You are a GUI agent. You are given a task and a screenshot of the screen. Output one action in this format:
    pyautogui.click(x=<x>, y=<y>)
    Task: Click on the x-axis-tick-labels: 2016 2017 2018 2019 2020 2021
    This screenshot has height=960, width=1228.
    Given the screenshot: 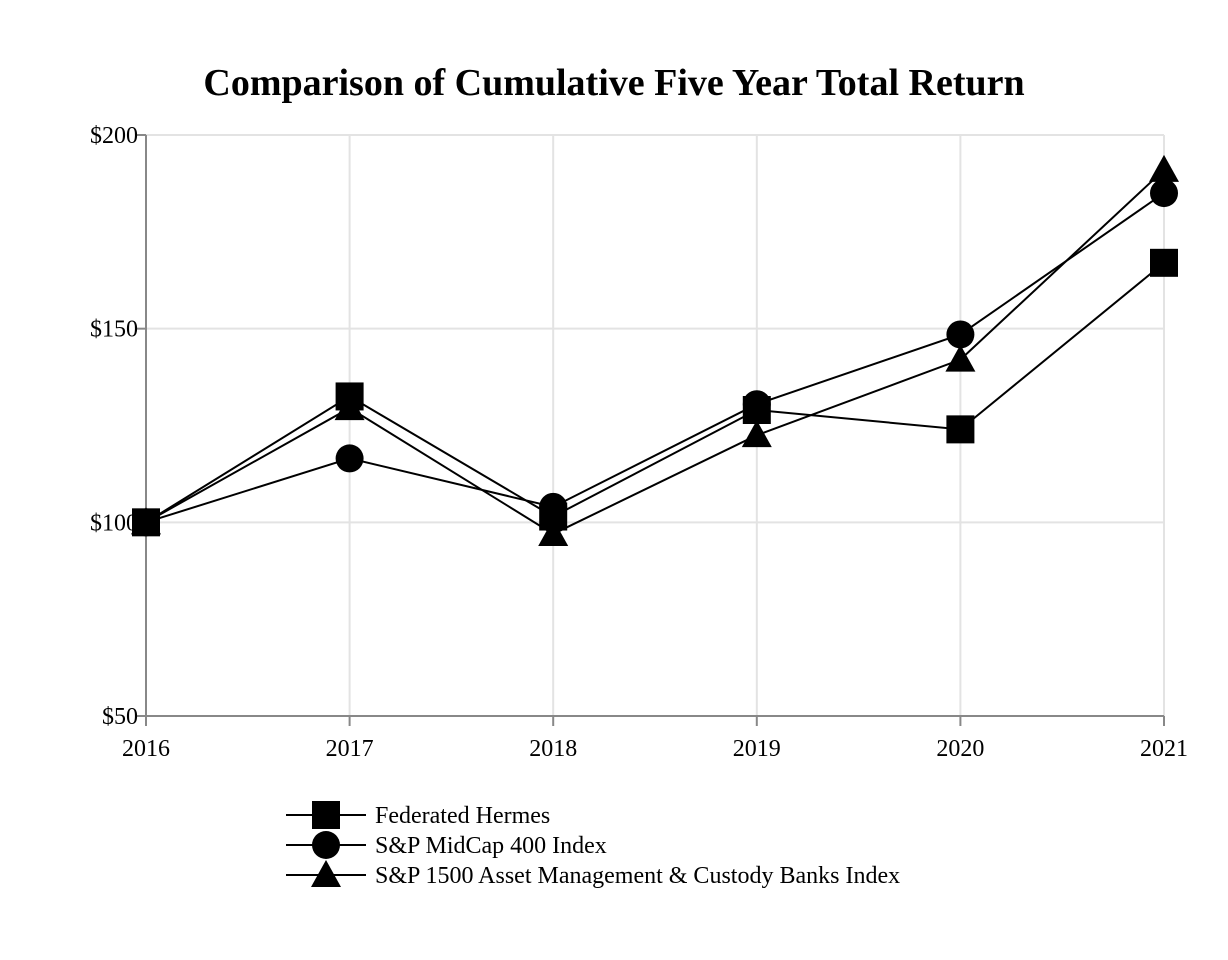 What is the action you would take?
    pyautogui.click(x=655, y=749)
    